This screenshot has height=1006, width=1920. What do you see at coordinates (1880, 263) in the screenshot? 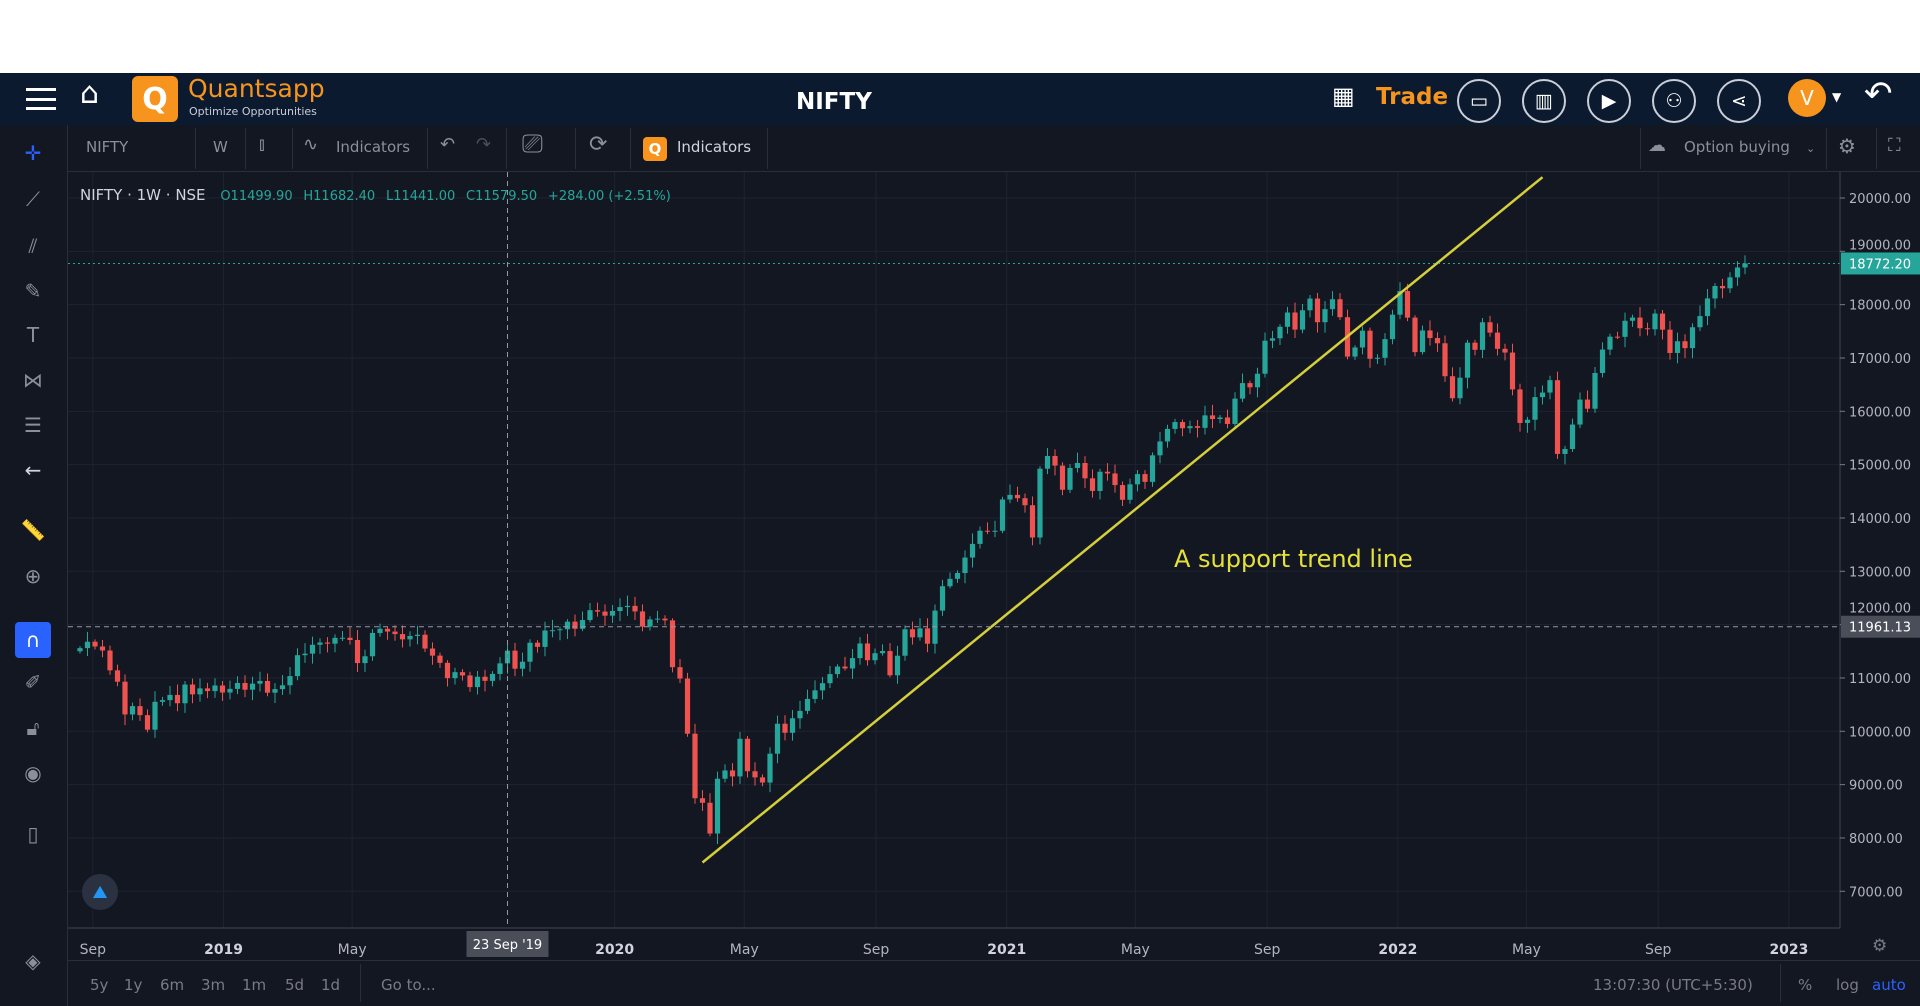
I see `last-price-badge` at bounding box center [1880, 263].